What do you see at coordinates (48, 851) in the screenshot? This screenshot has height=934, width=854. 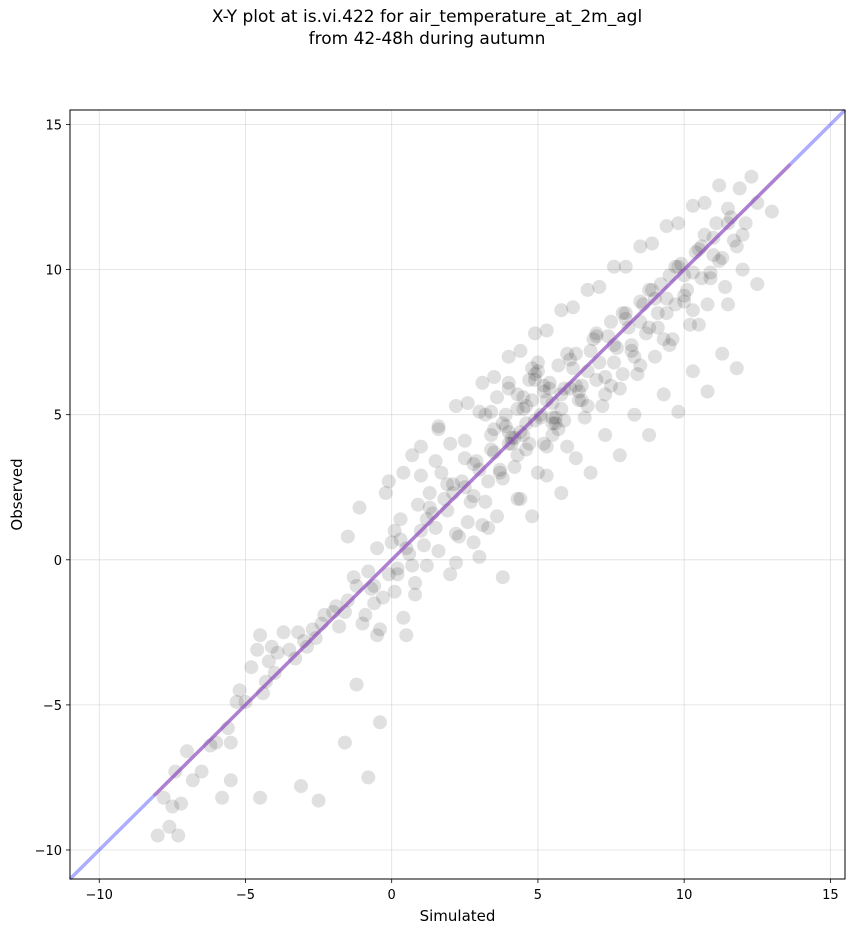 I see `y-tick-label: −10` at bounding box center [48, 851].